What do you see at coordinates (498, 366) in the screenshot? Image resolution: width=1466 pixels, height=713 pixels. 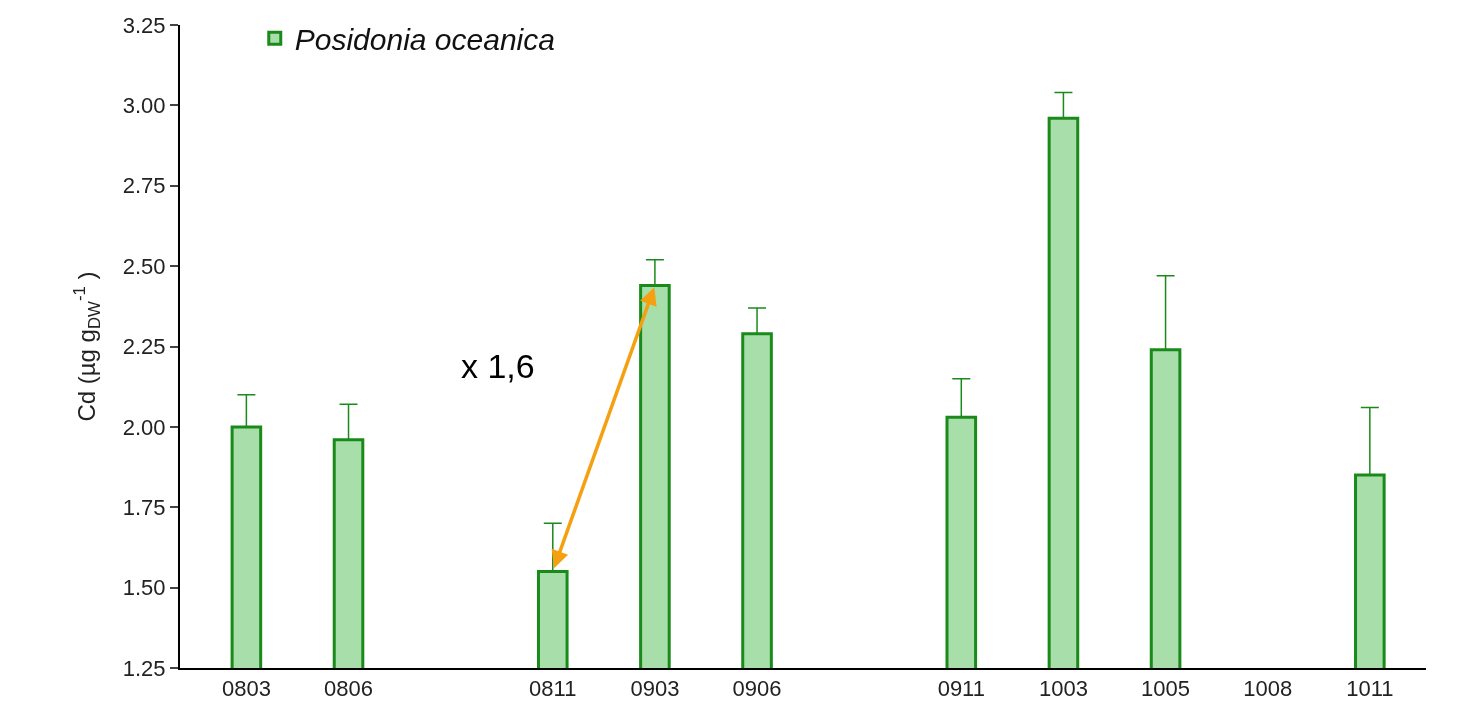 I see `annotation: x 1,6` at bounding box center [498, 366].